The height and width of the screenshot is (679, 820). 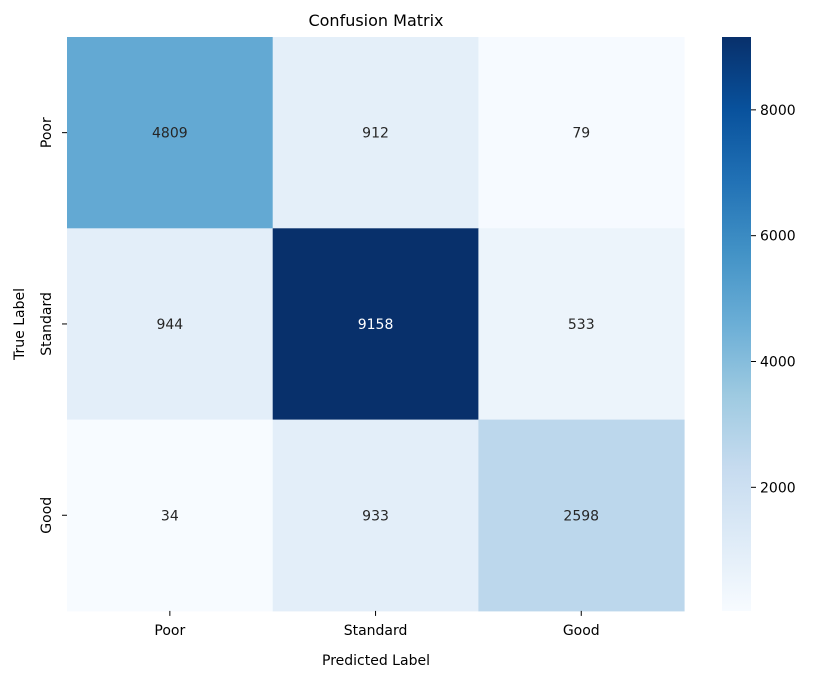 I want to click on colorbar-gradient, so click(x=736, y=324).